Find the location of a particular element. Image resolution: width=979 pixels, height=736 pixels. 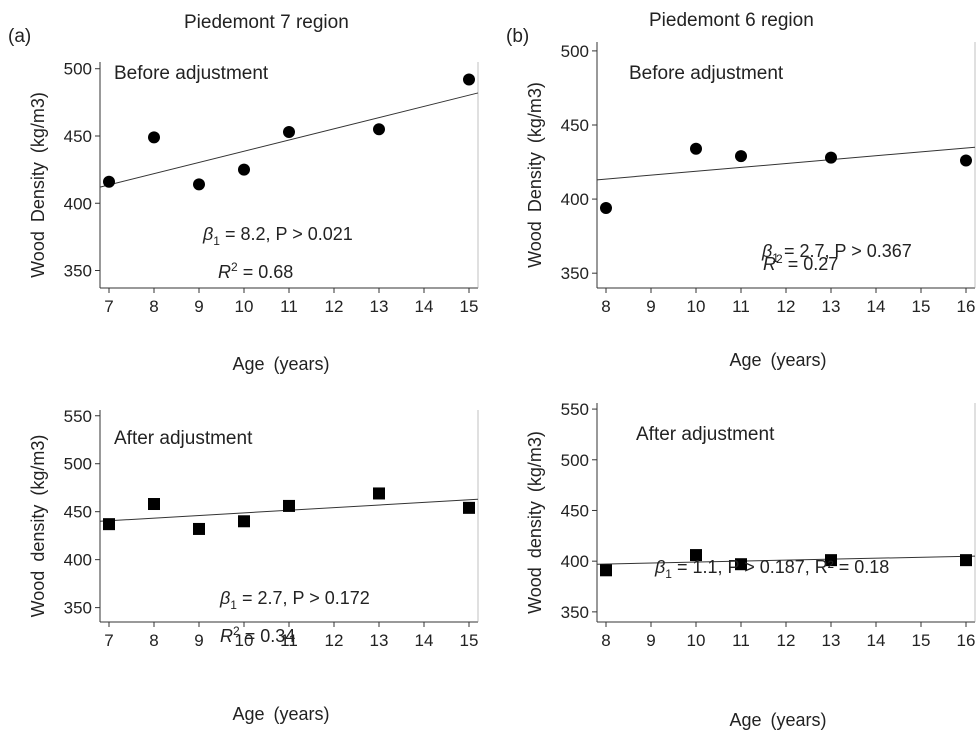

stats-annotation-r2: R2 = 0.27 is located at coordinates (800, 263).